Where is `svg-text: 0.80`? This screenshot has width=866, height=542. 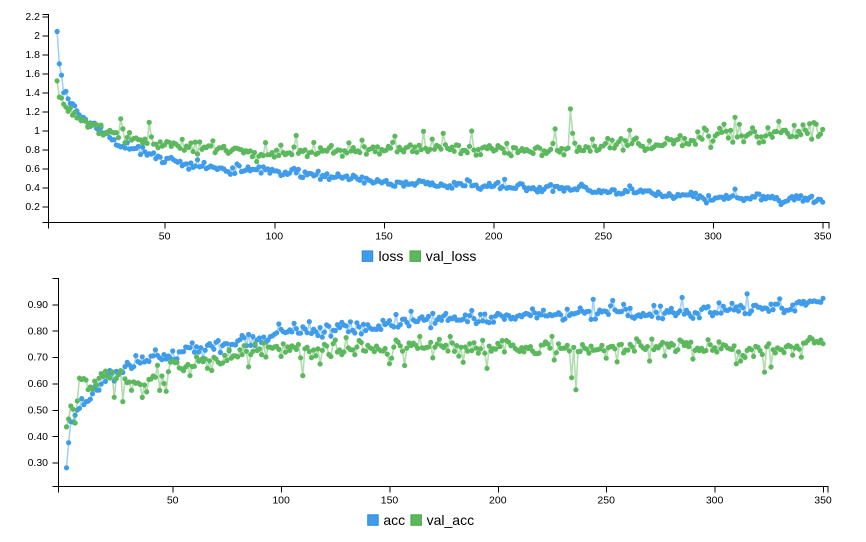
svg-text: 0.80 is located at coordinates (38, 331).